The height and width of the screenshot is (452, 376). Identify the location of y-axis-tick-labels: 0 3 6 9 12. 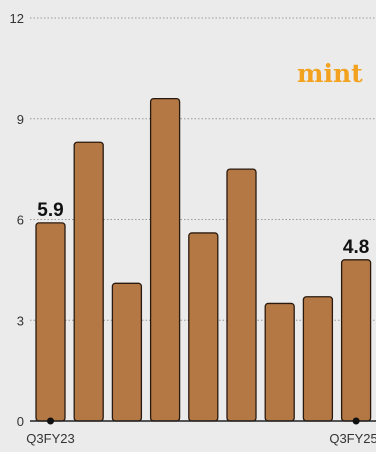
(17, 220).